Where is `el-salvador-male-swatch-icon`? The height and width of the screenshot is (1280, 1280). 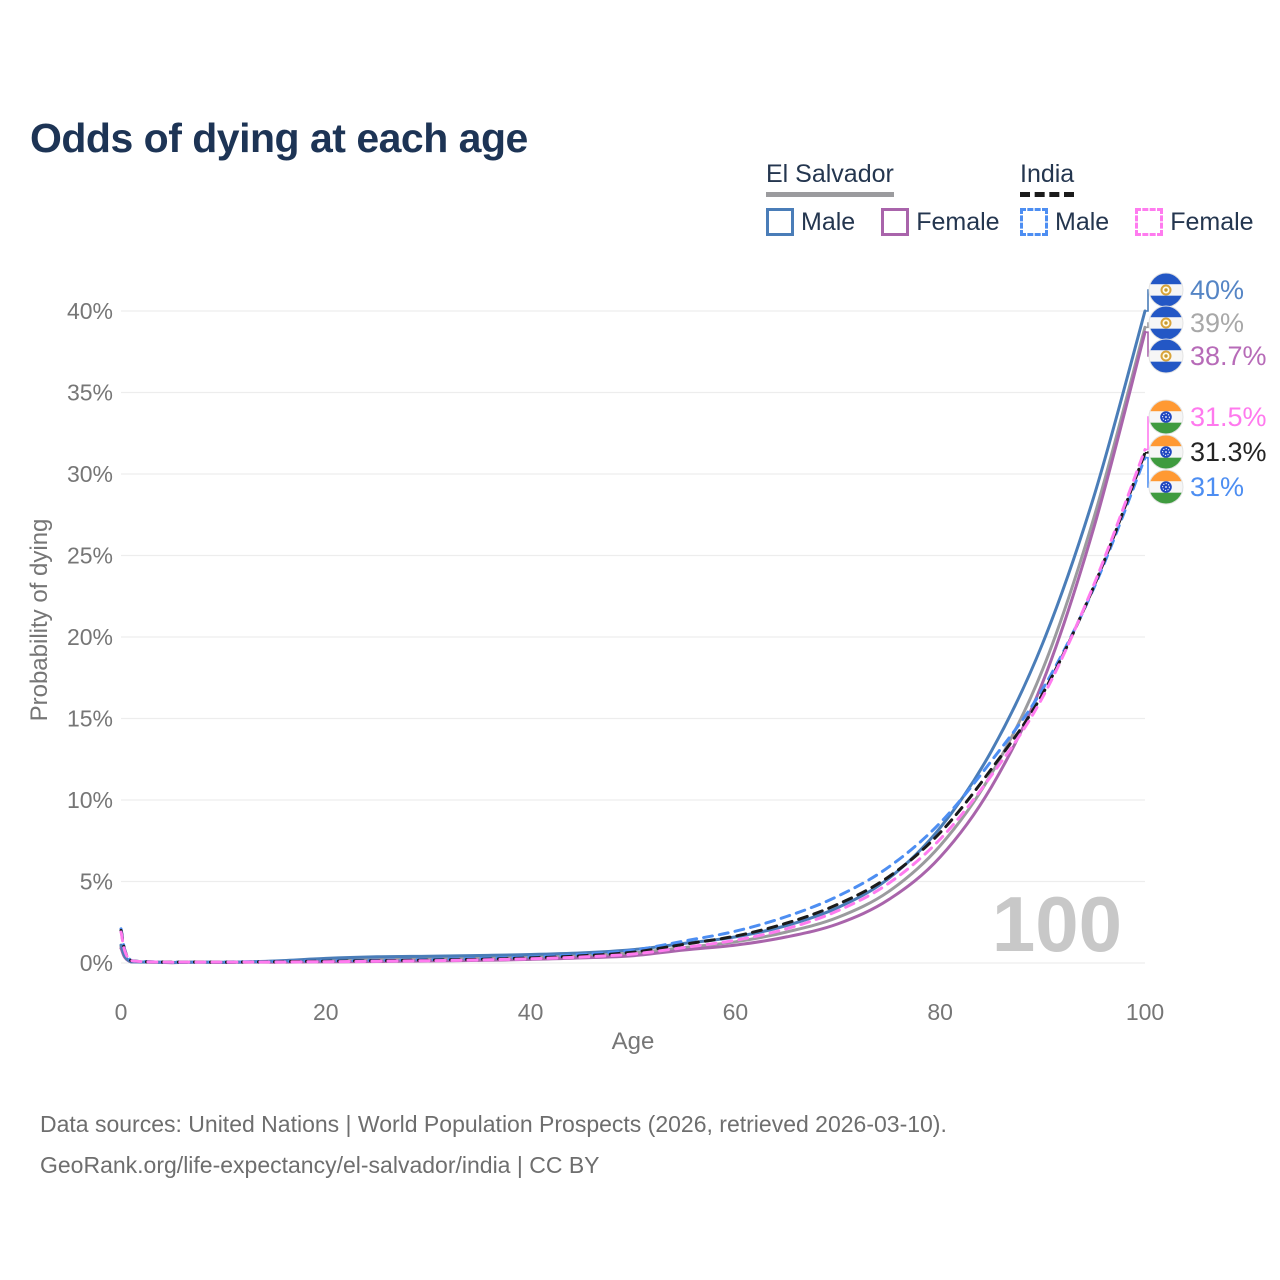 el-salvador-male-swatch-icon is located at coordinates (780, 222).